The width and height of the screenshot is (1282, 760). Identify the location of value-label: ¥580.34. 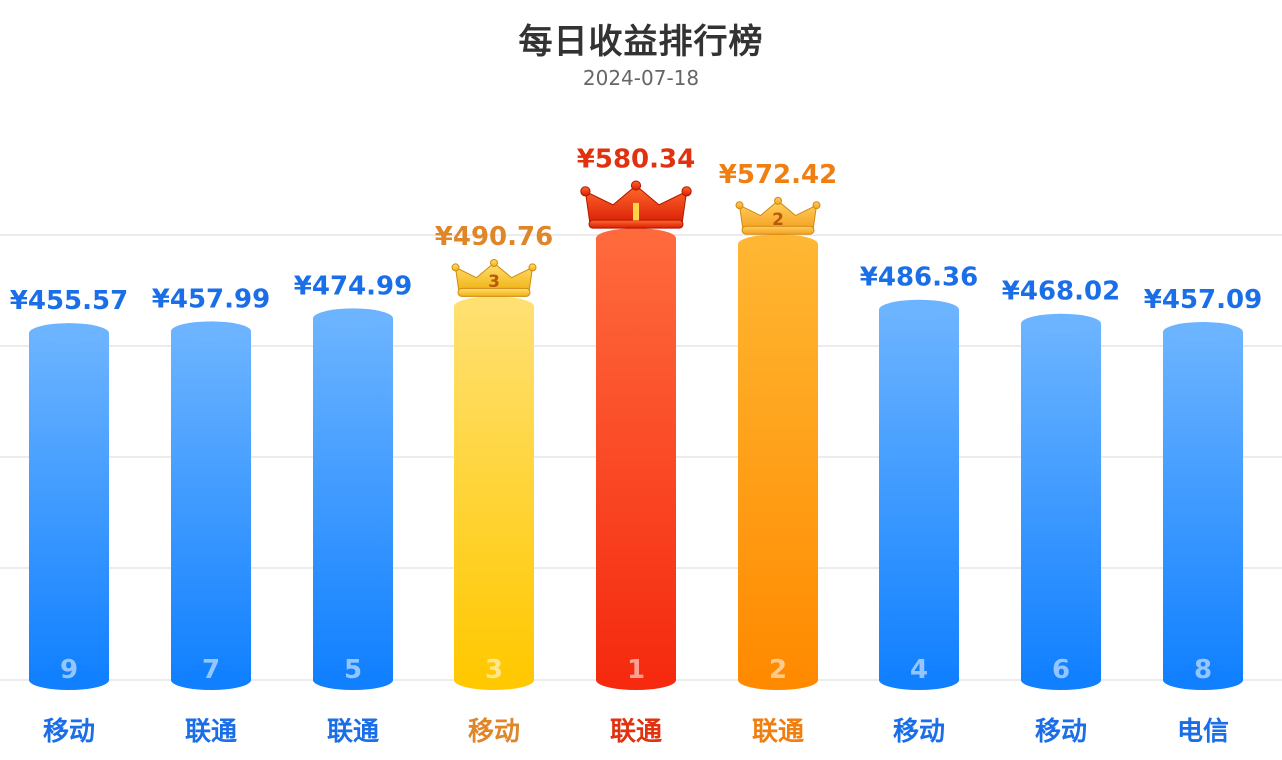
(636, 160).